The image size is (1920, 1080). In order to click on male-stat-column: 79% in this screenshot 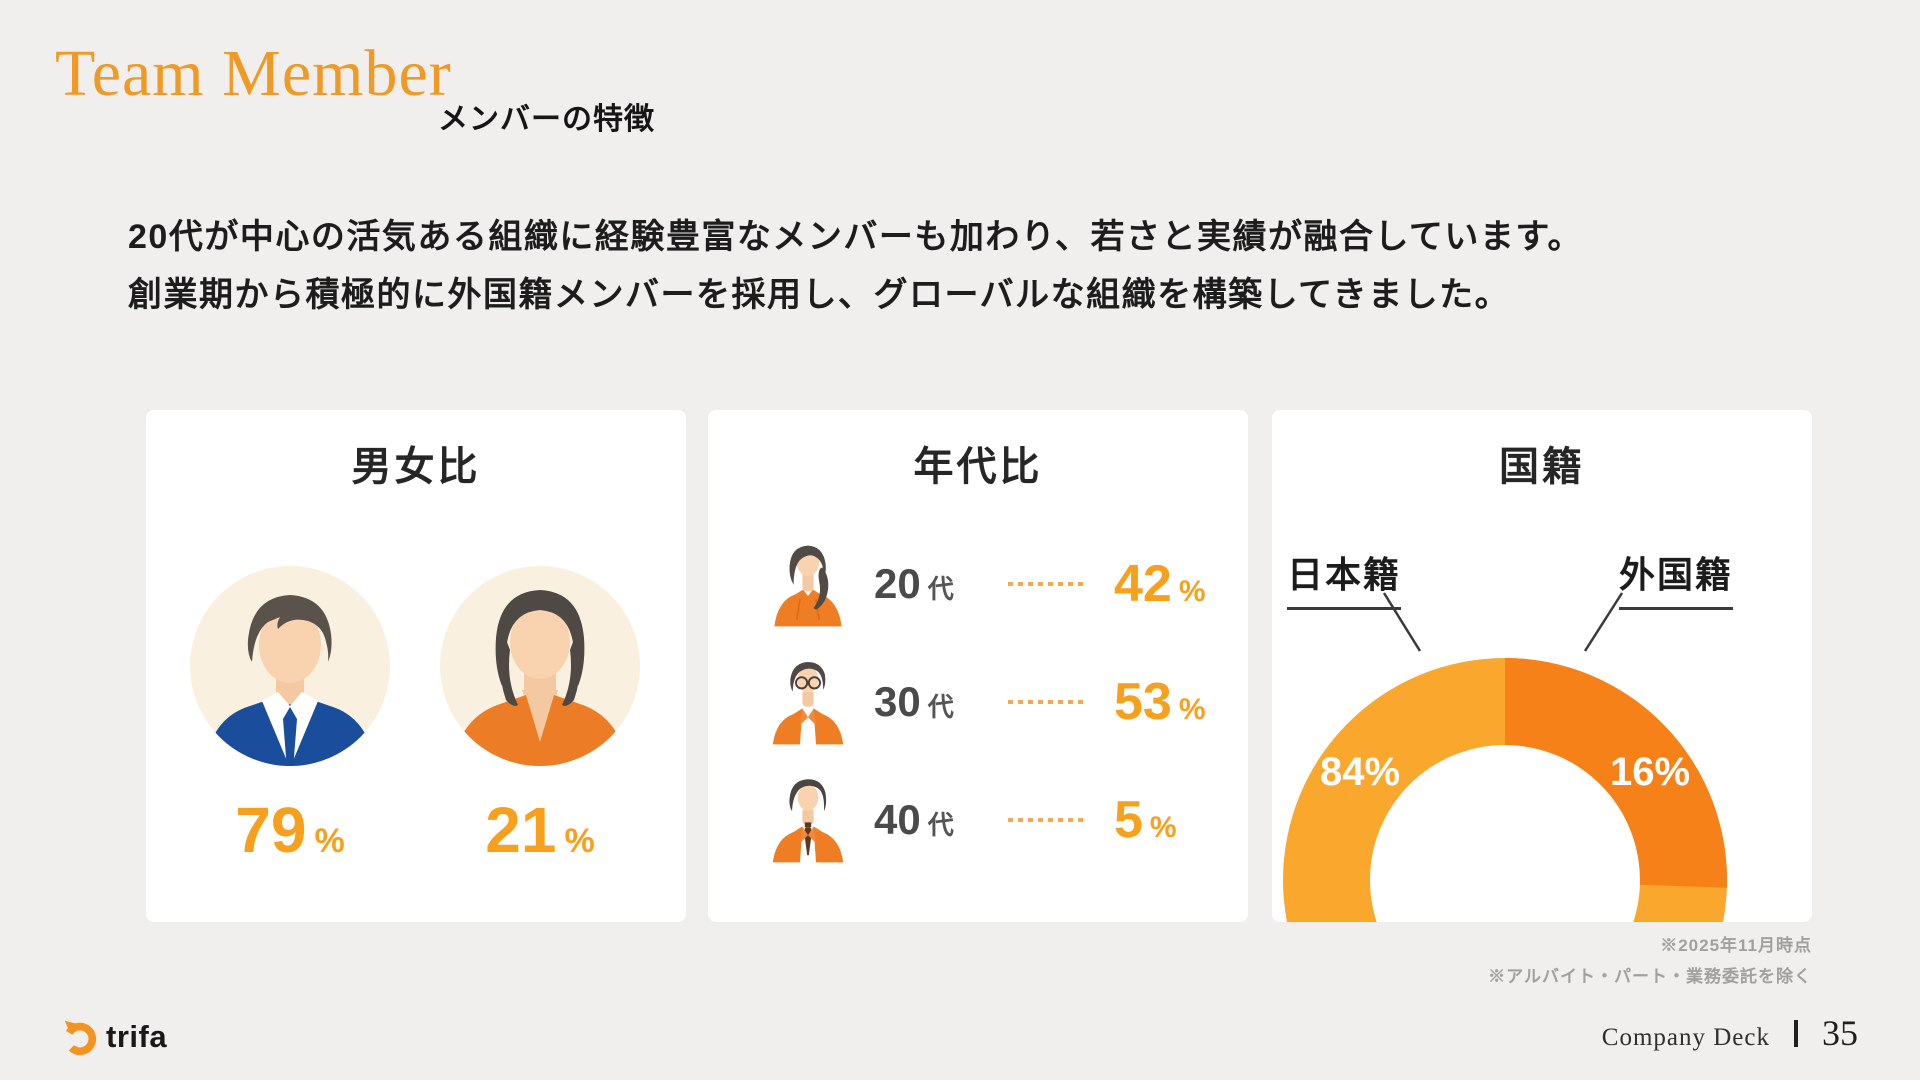, I will do `click(290, 716)`.